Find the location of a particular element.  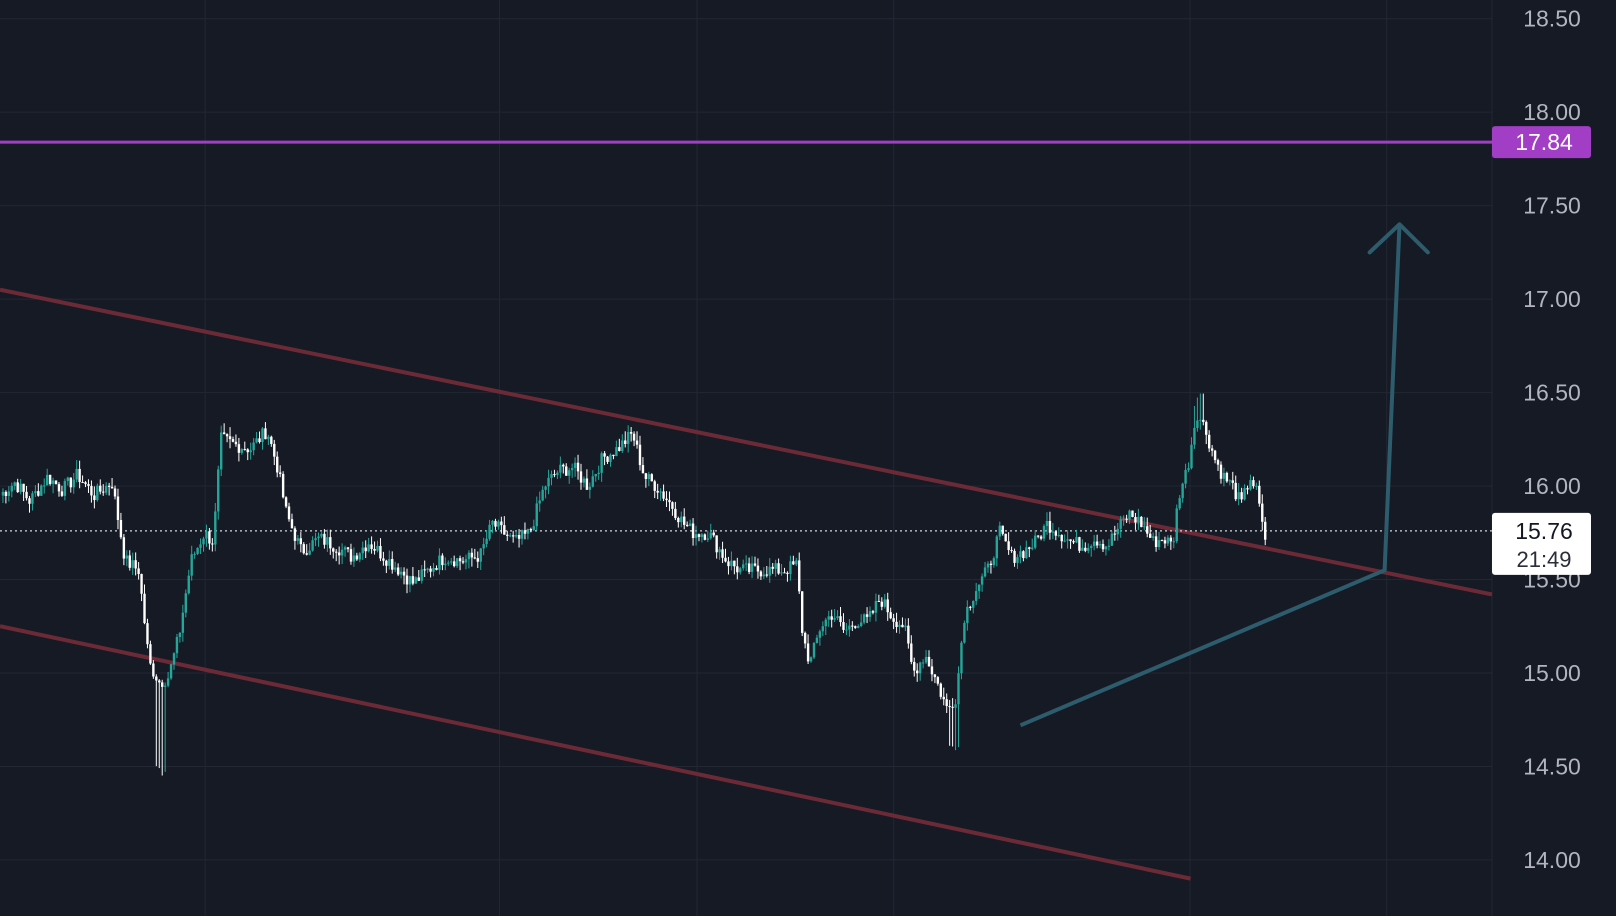

projection-drawings is located at coordinates (1224, 475).